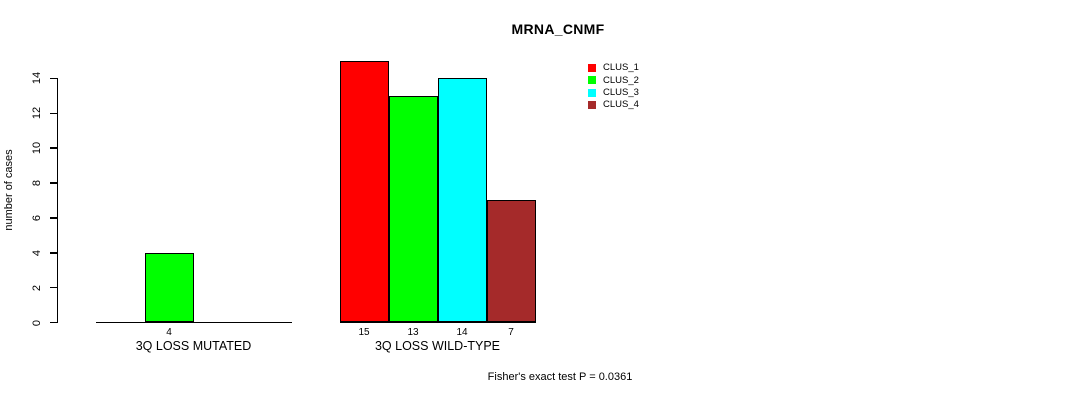  I want to click on y-tick-label: 8, so click(37, 183).